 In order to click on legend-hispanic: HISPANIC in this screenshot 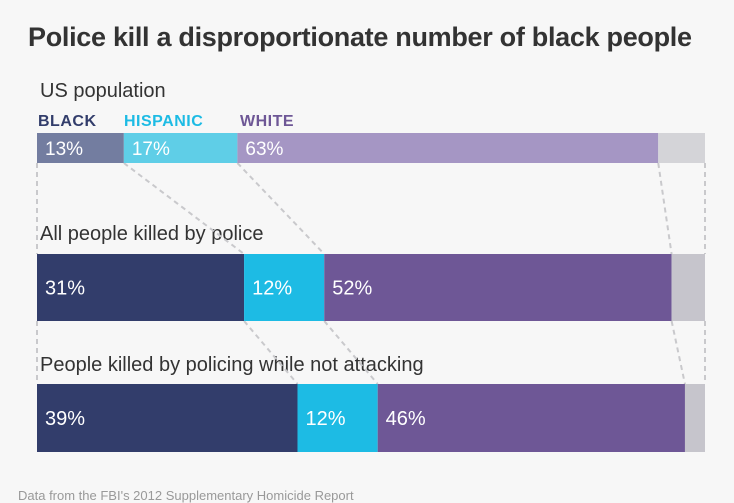, I will do `click(164, 121)`.